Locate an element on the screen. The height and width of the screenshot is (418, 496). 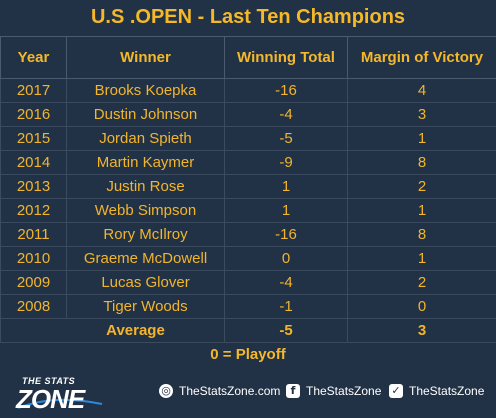
column-header-year: Year is located at coordinates (33, 57).